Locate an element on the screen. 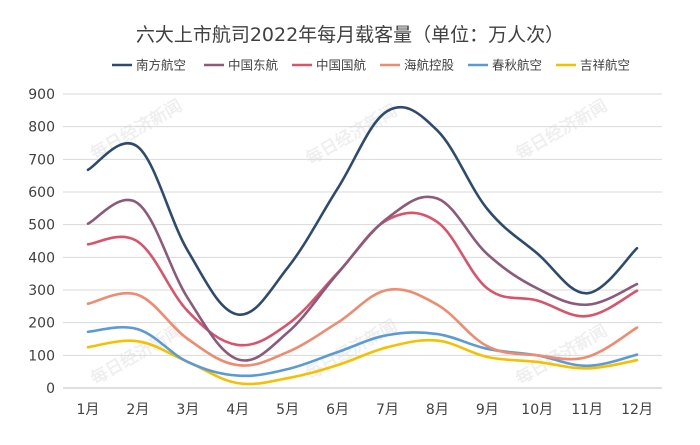  y-tick-label: 400 is located at coordinates (41, 258).